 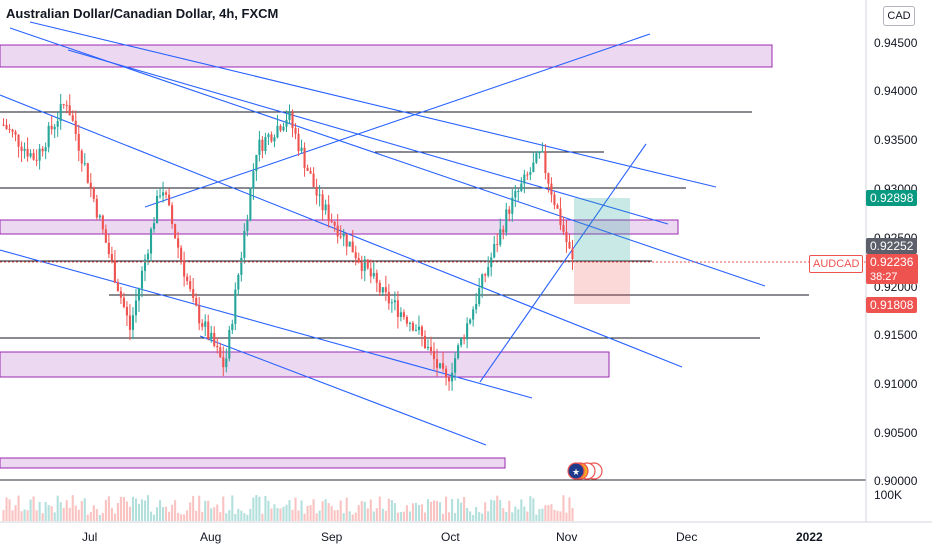 I want to click on bar-countdown: 38:27, so click(x=884, y=277).